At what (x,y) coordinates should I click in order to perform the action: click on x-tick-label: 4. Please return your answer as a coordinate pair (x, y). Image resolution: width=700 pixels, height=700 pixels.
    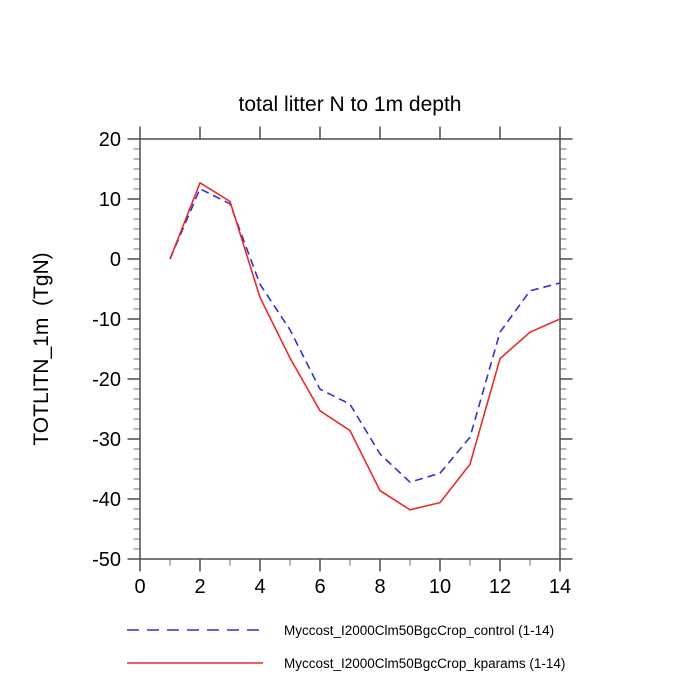
    Looking at the image, I should click on (259, 587).